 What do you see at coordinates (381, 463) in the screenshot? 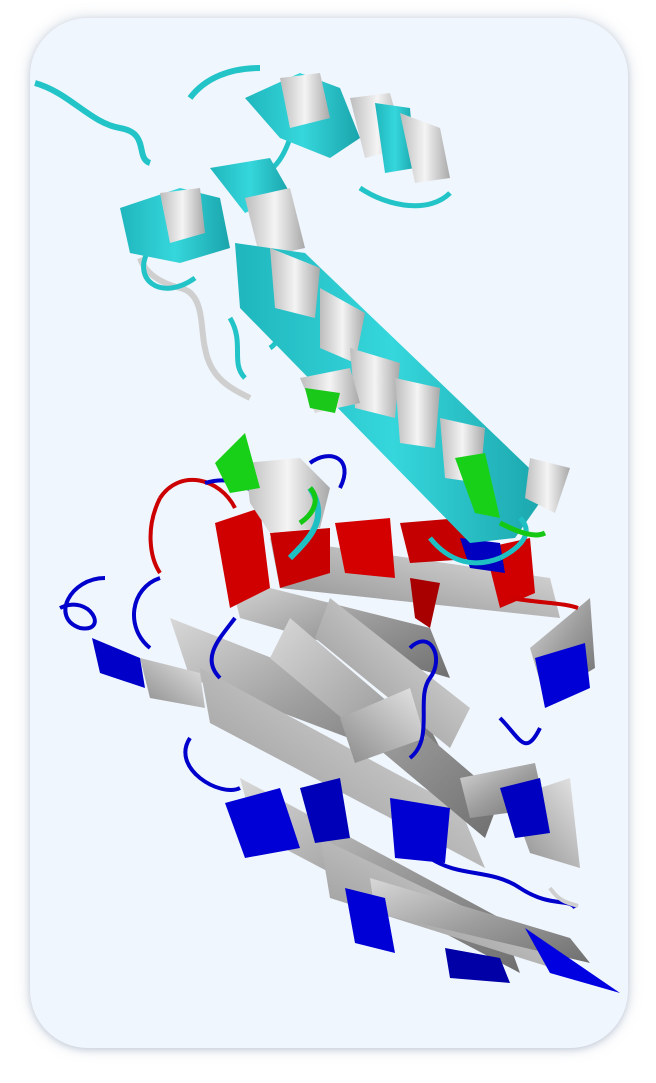
I see `green-turn-segments` at bounding box center [381, 463].